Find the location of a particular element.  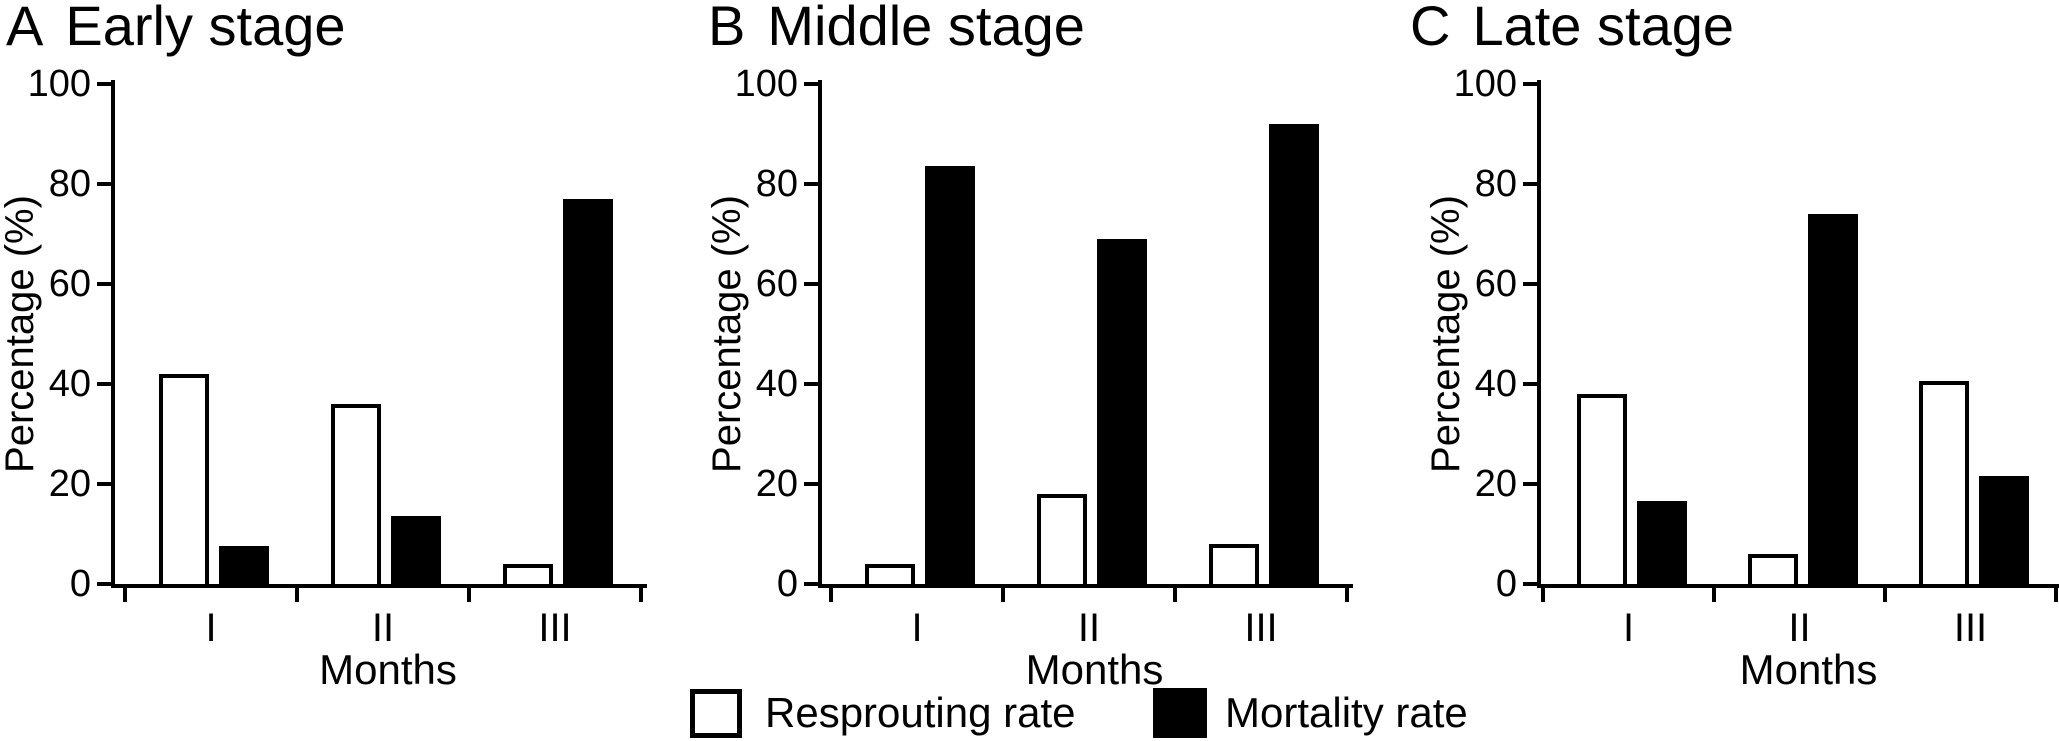

panel-letter: A is located at coordinates (25, 28).